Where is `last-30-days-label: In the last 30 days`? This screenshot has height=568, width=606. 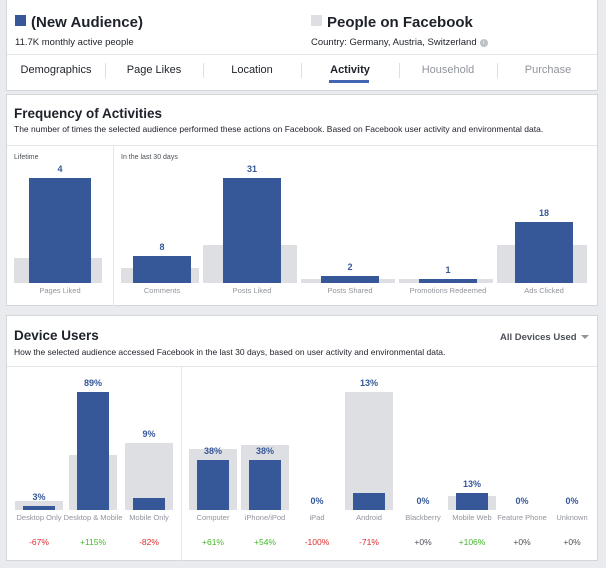 last-30-days-label: In the last 30 days is located at coordinates (149, 157).